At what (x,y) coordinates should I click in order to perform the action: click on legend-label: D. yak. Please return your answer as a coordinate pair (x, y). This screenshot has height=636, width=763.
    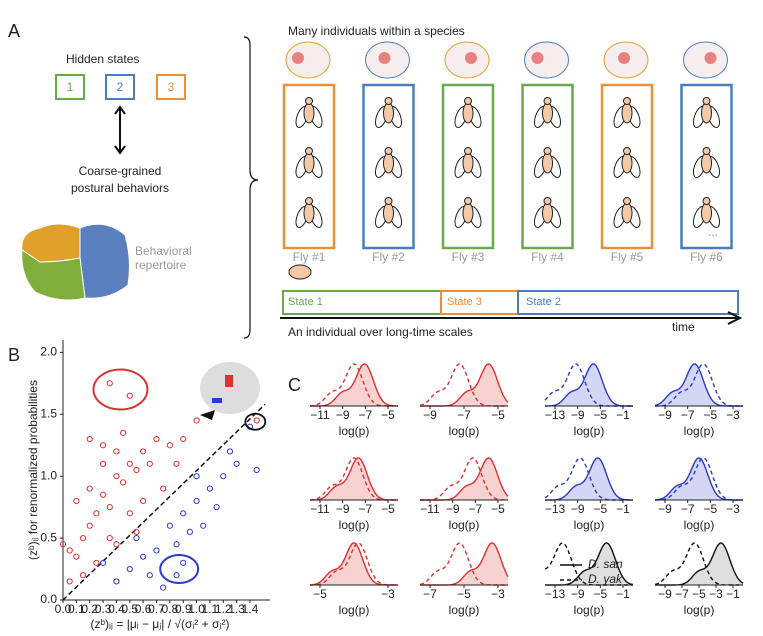
    Looking at the image, I should click on (605, 579).